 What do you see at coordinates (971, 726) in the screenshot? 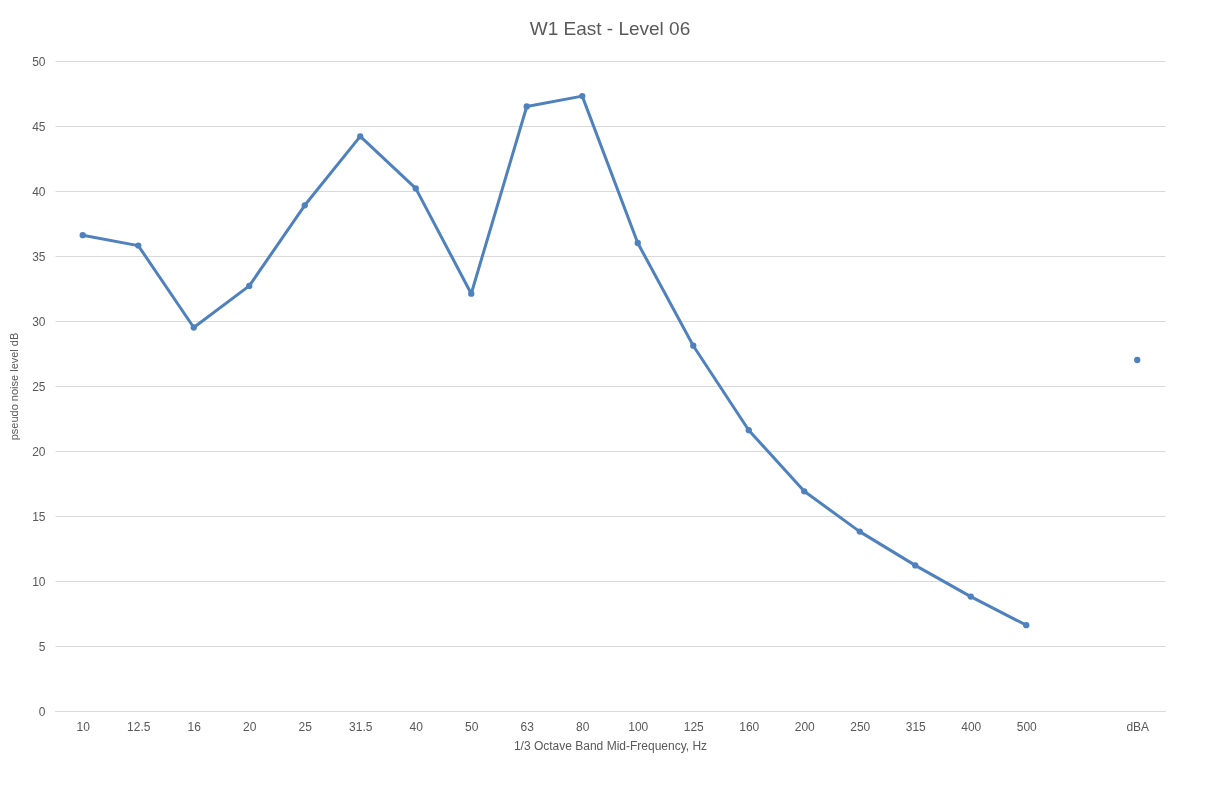
I see `x-tick-label: 400` at bounding box center [971, 726].